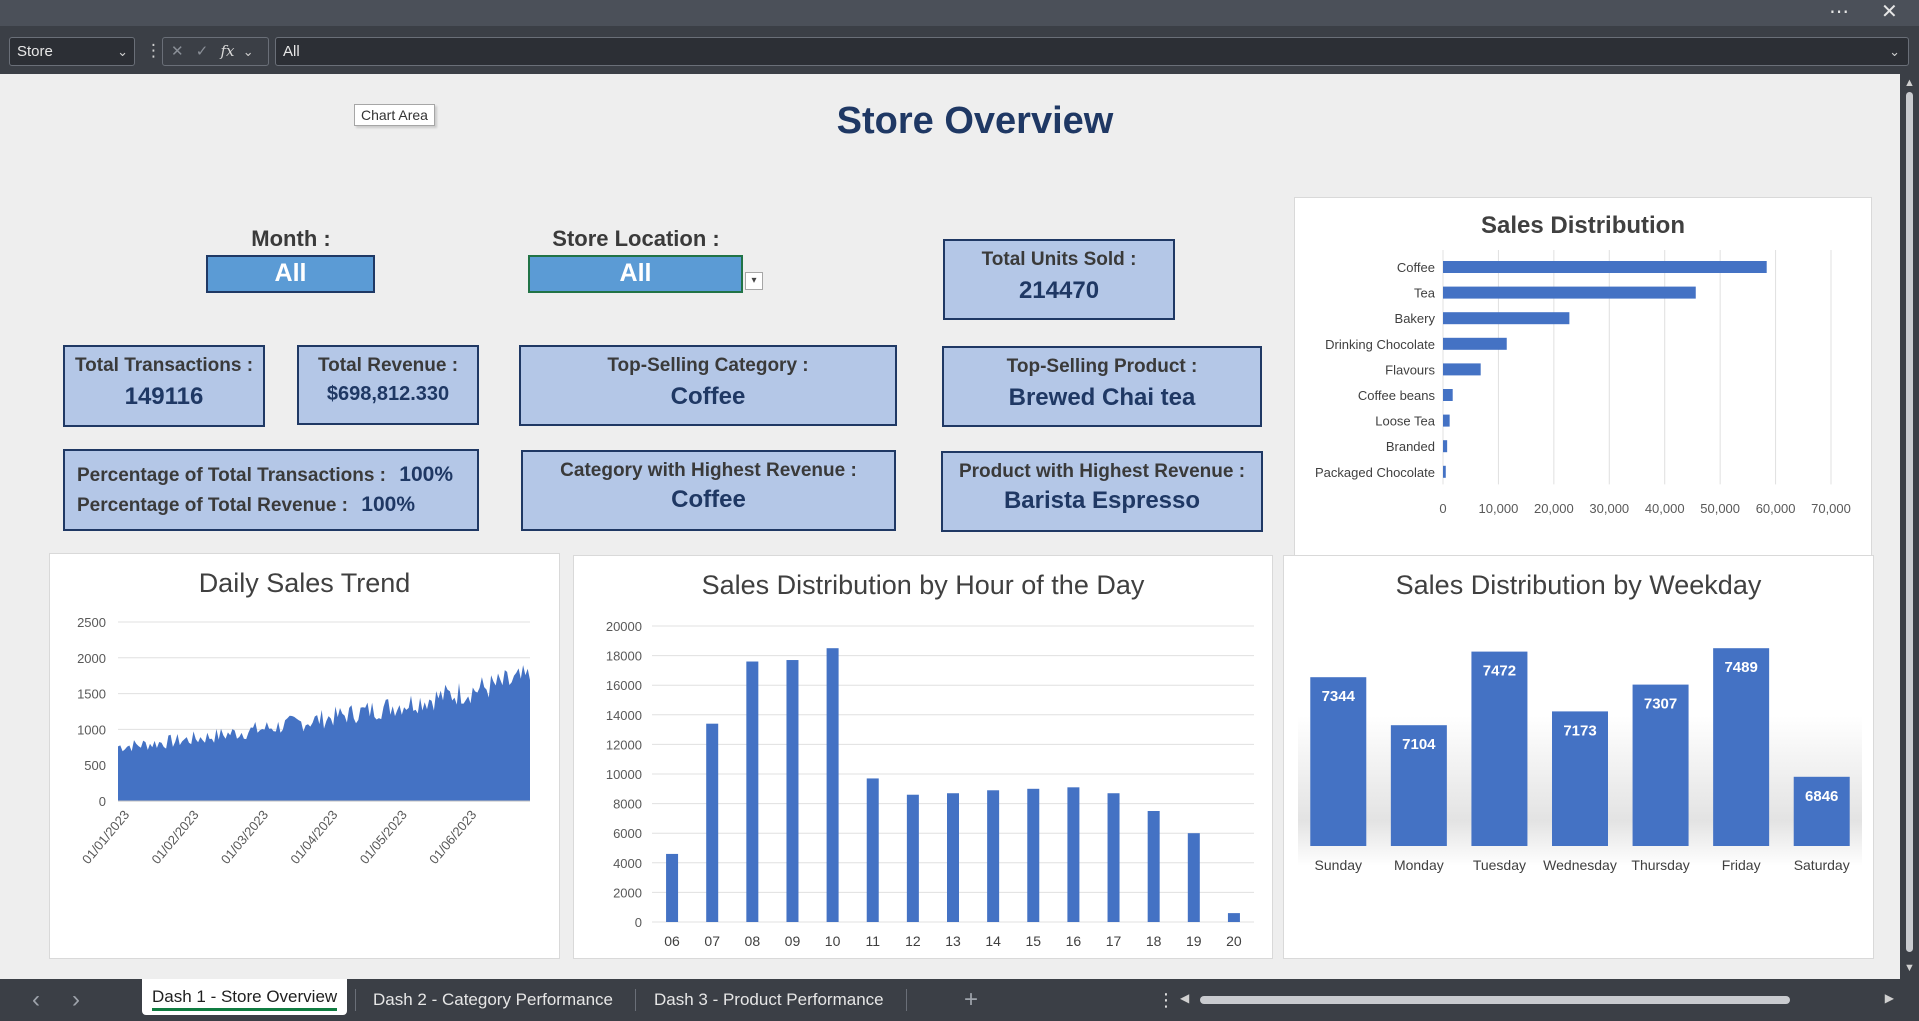 This screenshot has height=1021, width=1919. I want to click on cancel-icon: ✕, so click(177, 51).